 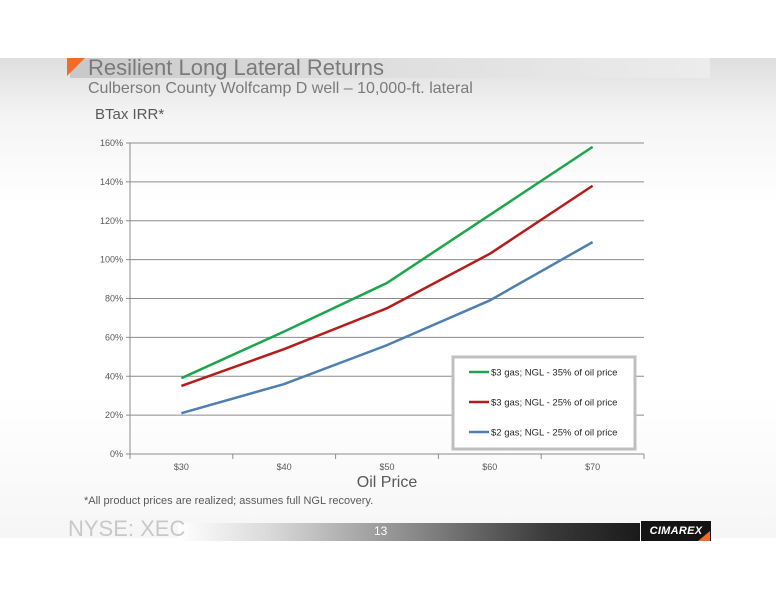 I want to click on company-logo: CIMAREX, so click(x=676, y=531).